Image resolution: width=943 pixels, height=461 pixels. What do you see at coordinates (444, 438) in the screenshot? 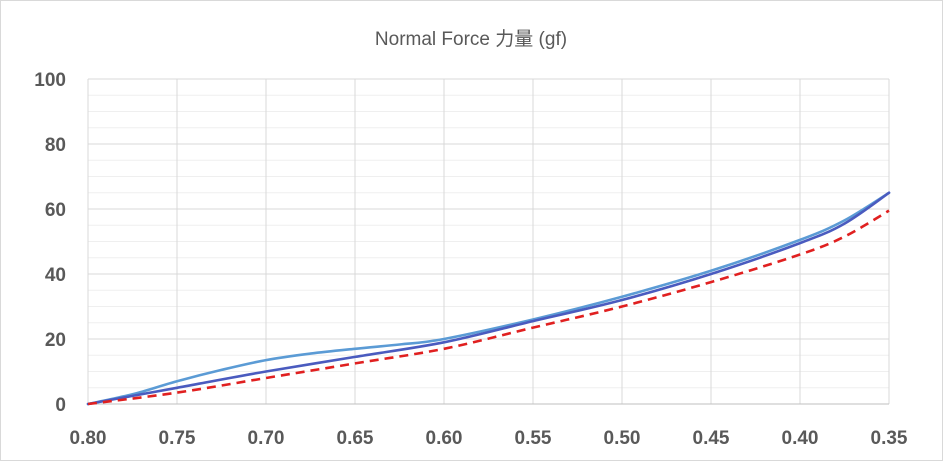
I see `x-tick-label: 0.60` at bounding box center [444, 438].